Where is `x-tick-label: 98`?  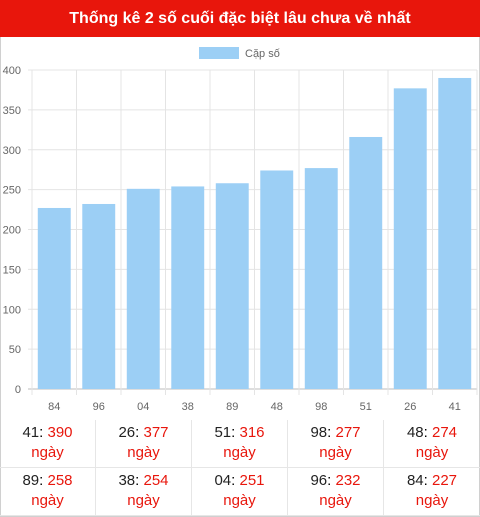
x-tick-label: 98 is located at coordinates (321, 407).